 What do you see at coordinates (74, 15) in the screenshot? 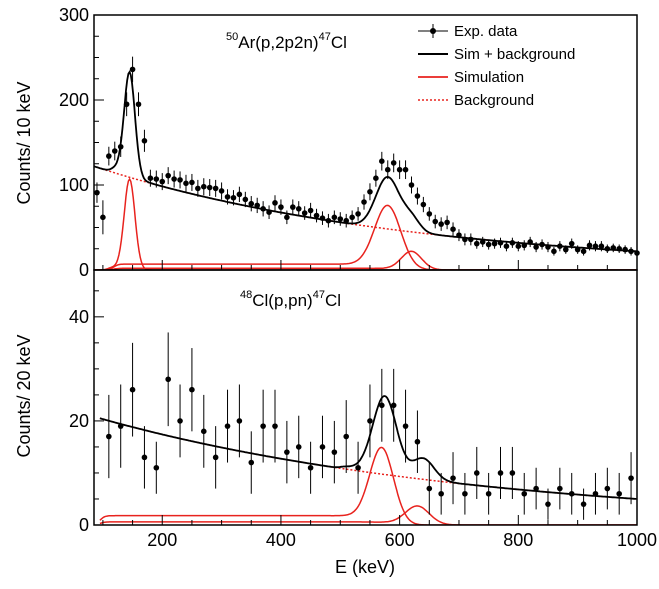
I see `y-tick-label: 300` at bounding box center [74, 15].